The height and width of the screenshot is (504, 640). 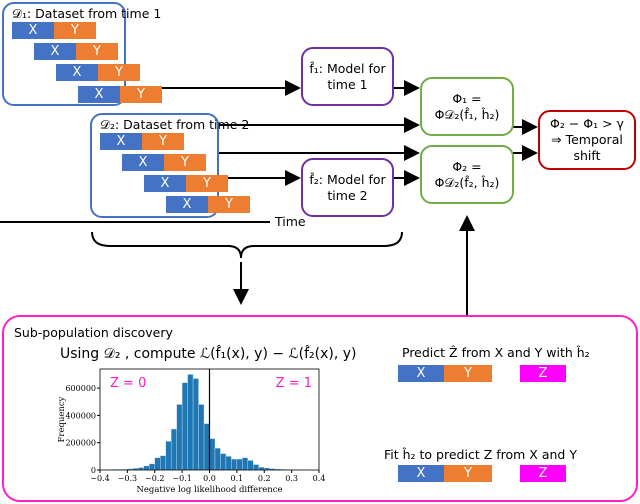 What do you see at coordinates (175, 124) in the screenshot?
I see `dataset-time2-title: 𝒟₂: Dataset from time 2` at bounding box center [175, 124].